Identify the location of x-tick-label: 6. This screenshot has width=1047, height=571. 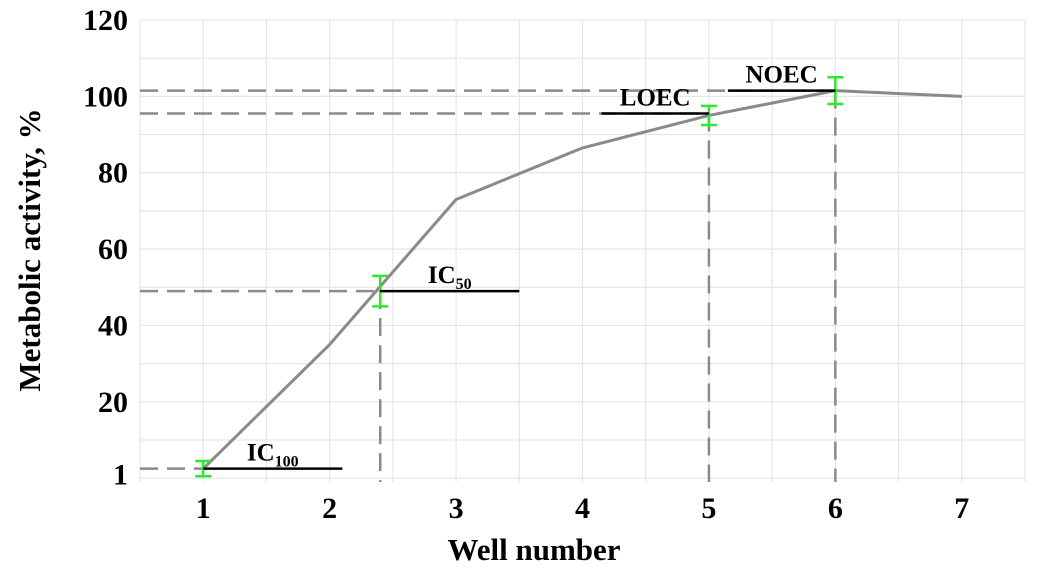
(835, 508).